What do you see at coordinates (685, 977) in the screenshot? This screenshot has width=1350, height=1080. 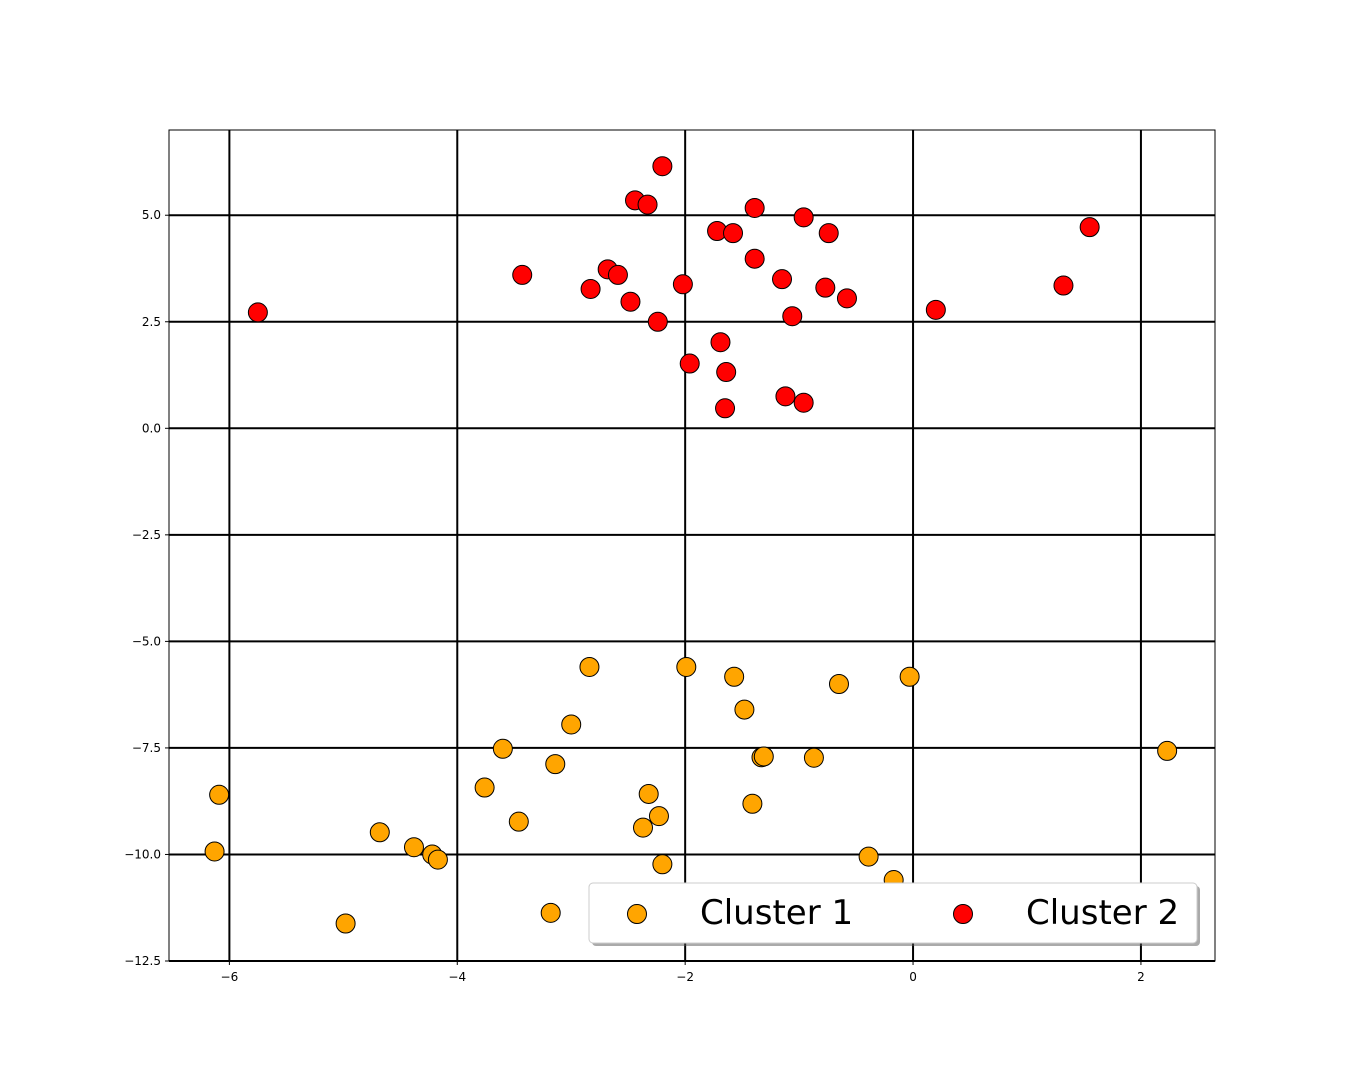 I see `x-tick-label: −2` at bounding box center [685, 977].